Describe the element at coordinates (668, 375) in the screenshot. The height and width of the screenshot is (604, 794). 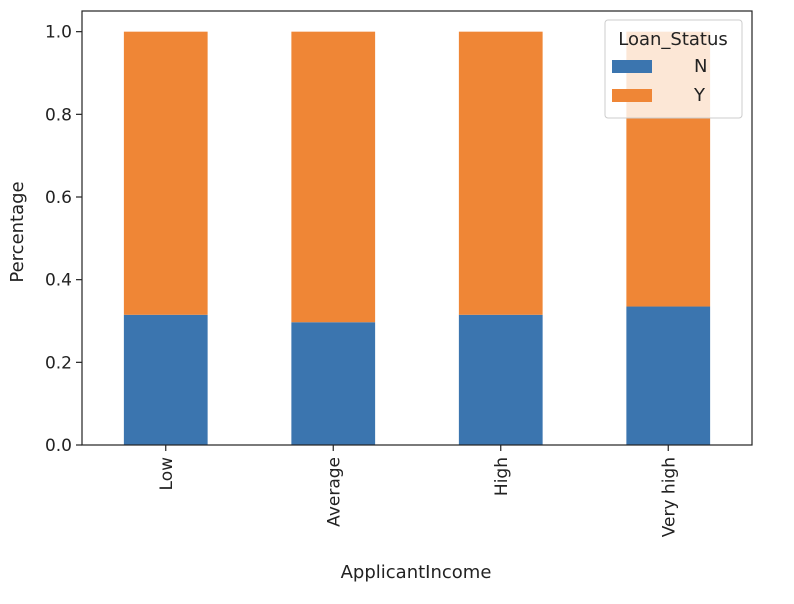
I see `bar-n-very-high` at that location.